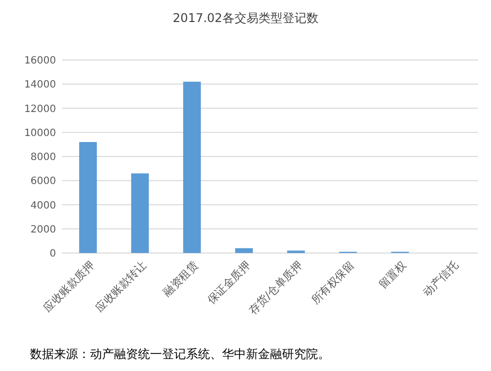 The width and height of the screenshot is (491, 371). What do you see at coordinates (40, 109) in the screenshot?
I see `y-tick-label: 12000` at bounding box center [40, 109].